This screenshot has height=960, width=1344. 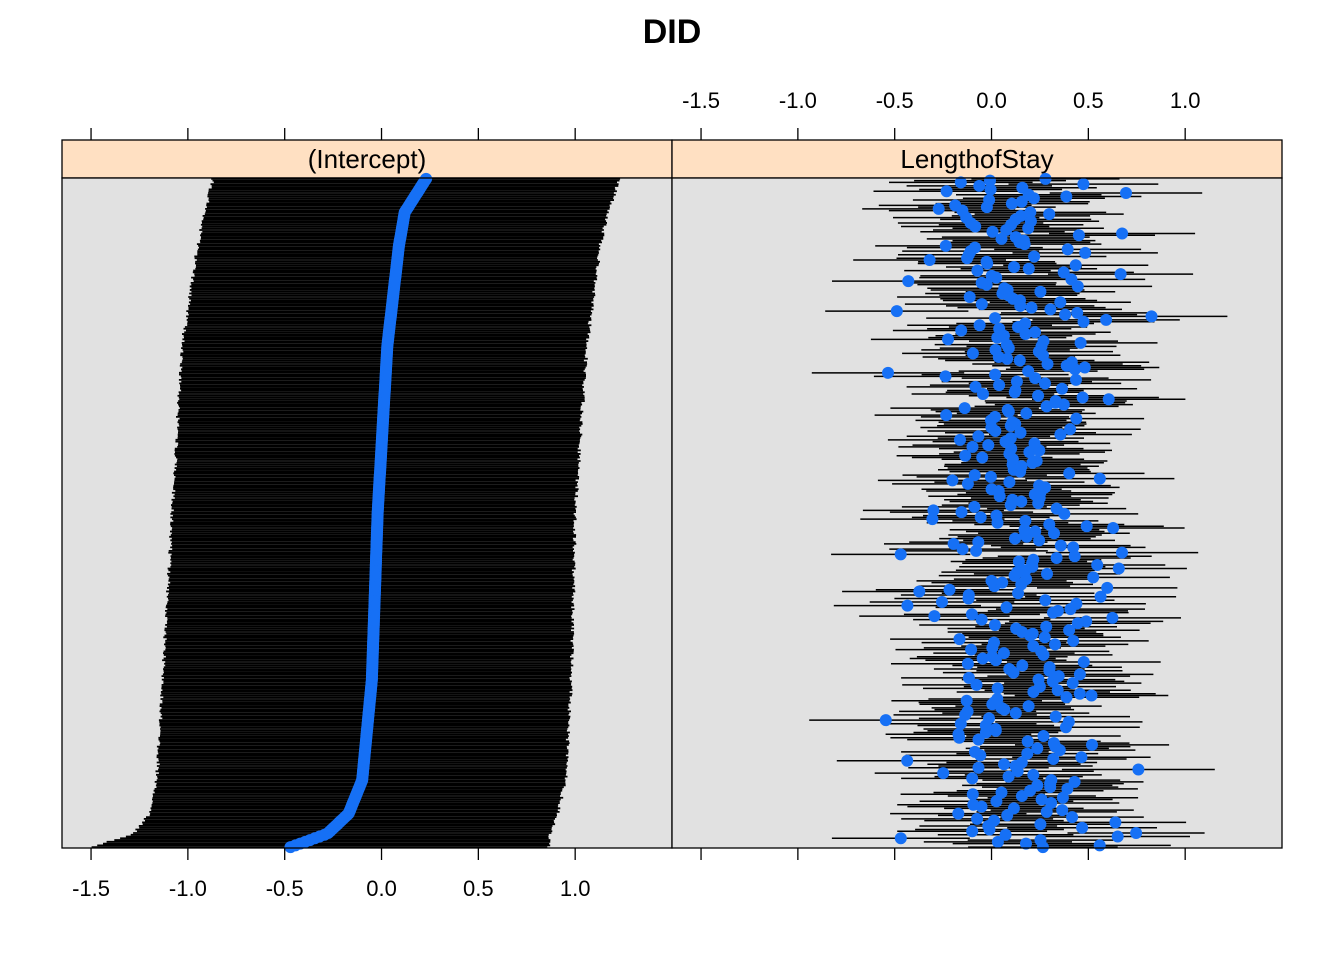 I want to click on x-axis-bottom-ticks-lengthofstay, so click(x=943, y=854).